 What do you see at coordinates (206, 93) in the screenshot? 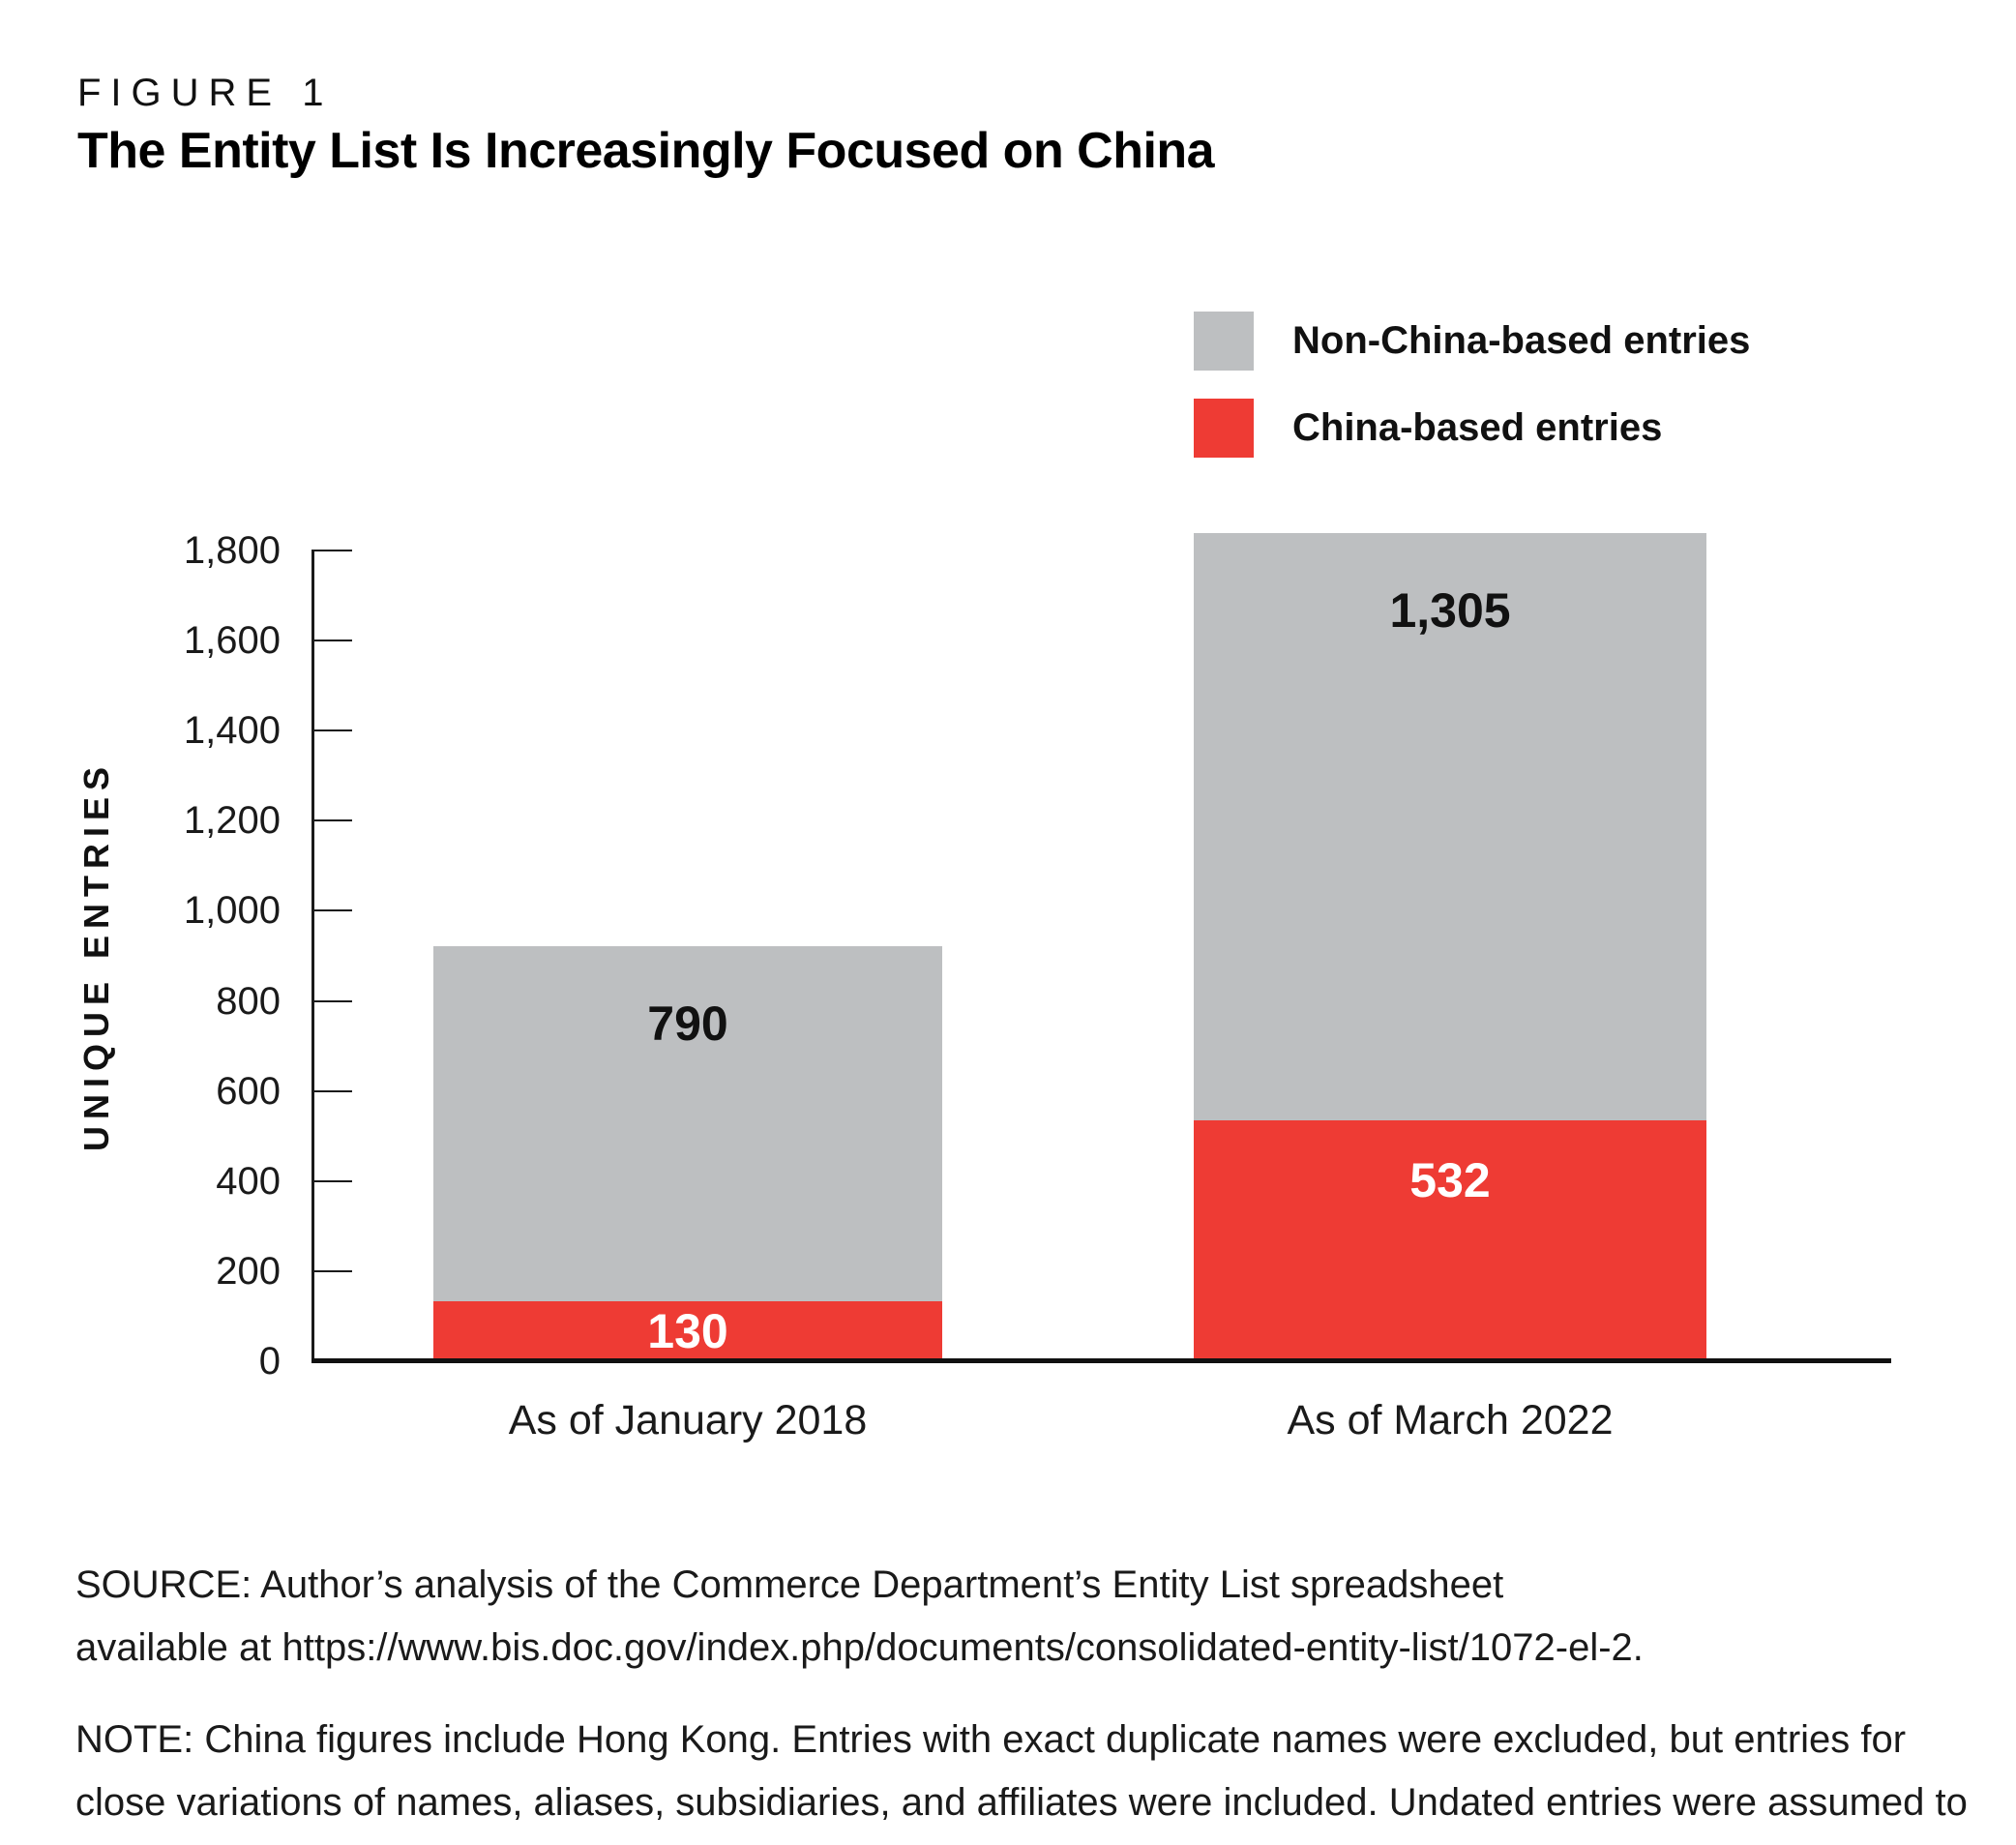
I see `figure-kicker: FIGURE 1` at bounding box center [206, 93].